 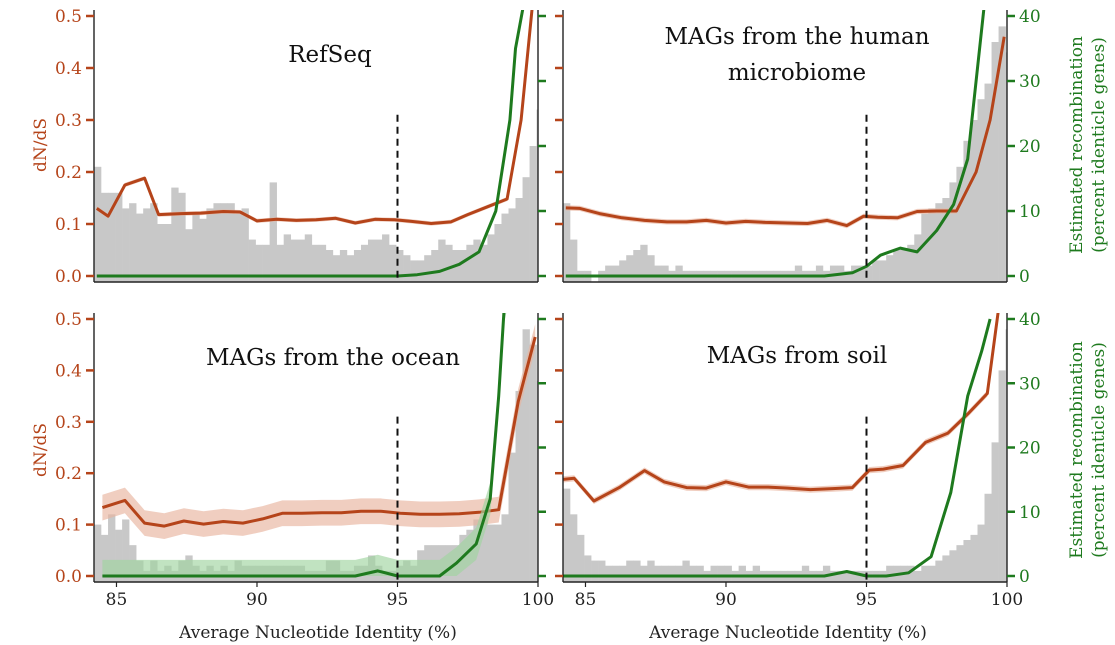 What do you see at coordinates (68, 320) in the screenshot?
I see `left-tick-label: 0.5` at bounding box center [68, 320].